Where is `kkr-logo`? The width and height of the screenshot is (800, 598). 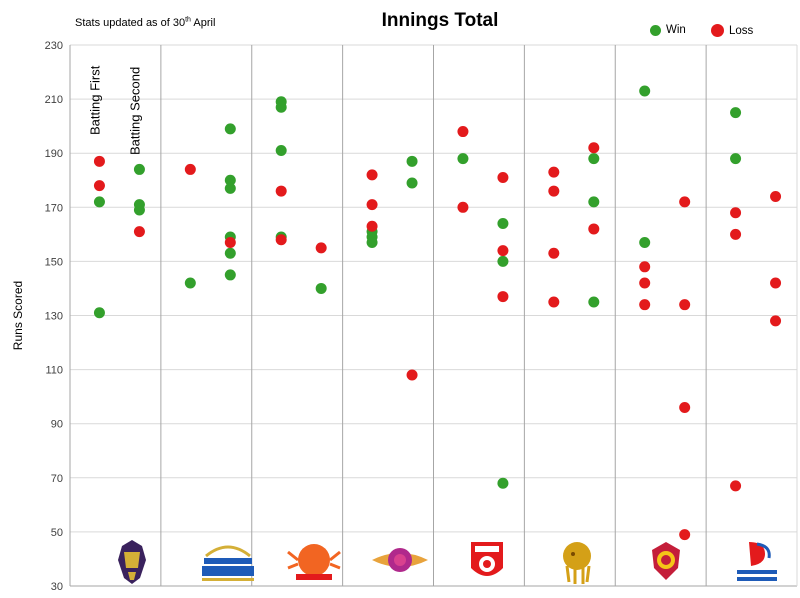 kkr-logo is located at coordinates (132, 562).